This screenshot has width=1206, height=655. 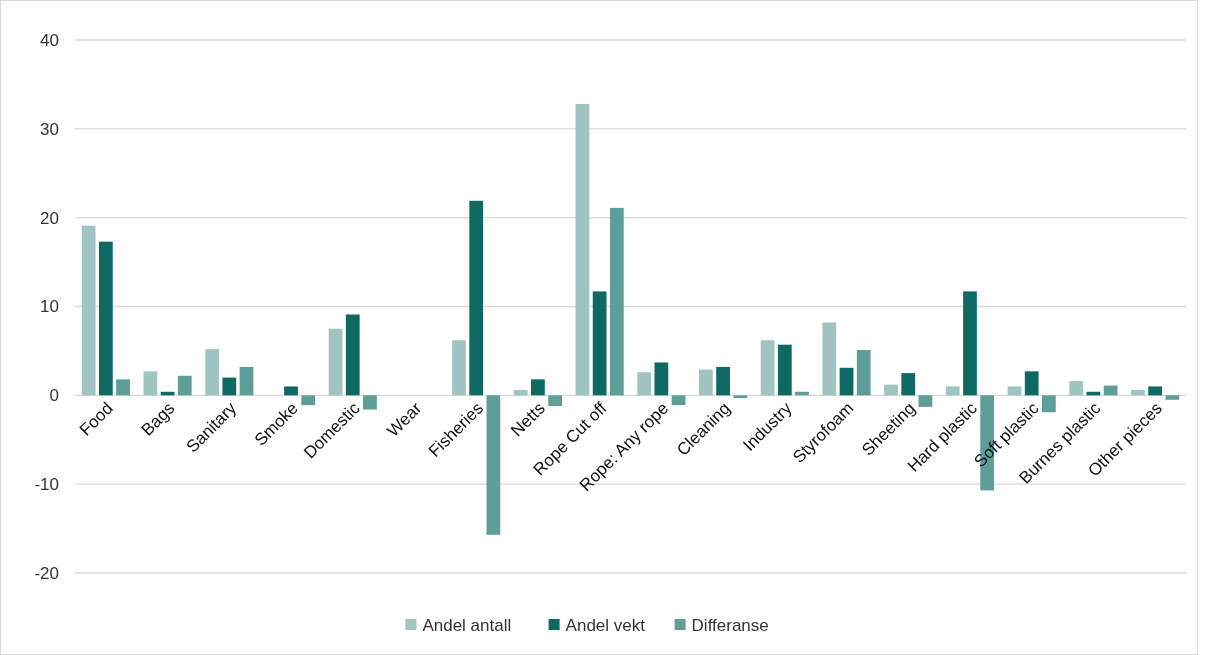 What do you see at coordinates (49, 307) in the screenshot?
I see `y-tick-label: 10` at bounding box center [49, 307].